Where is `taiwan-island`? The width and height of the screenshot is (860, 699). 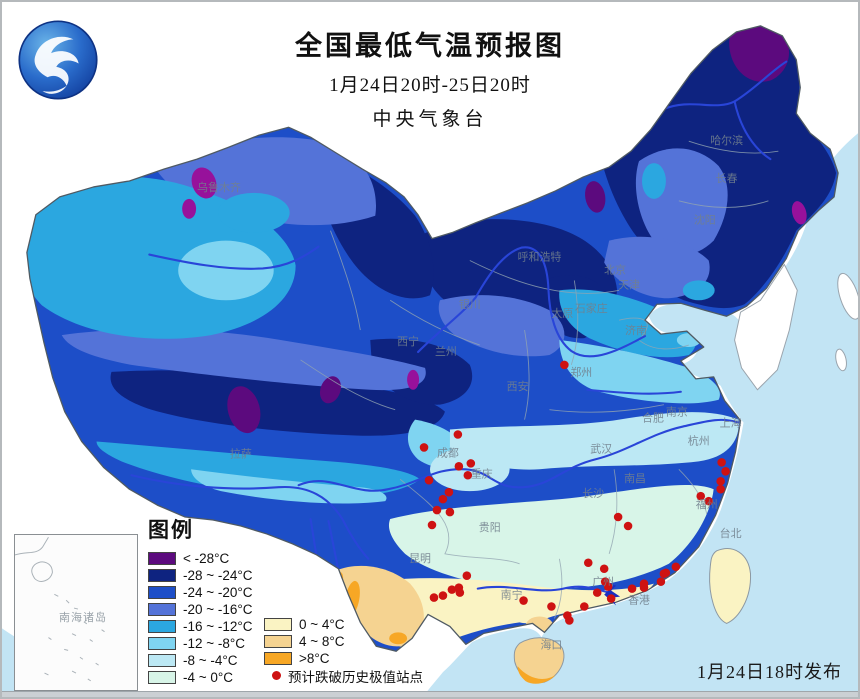
taiwan-island is located at coordinates (730, 586).